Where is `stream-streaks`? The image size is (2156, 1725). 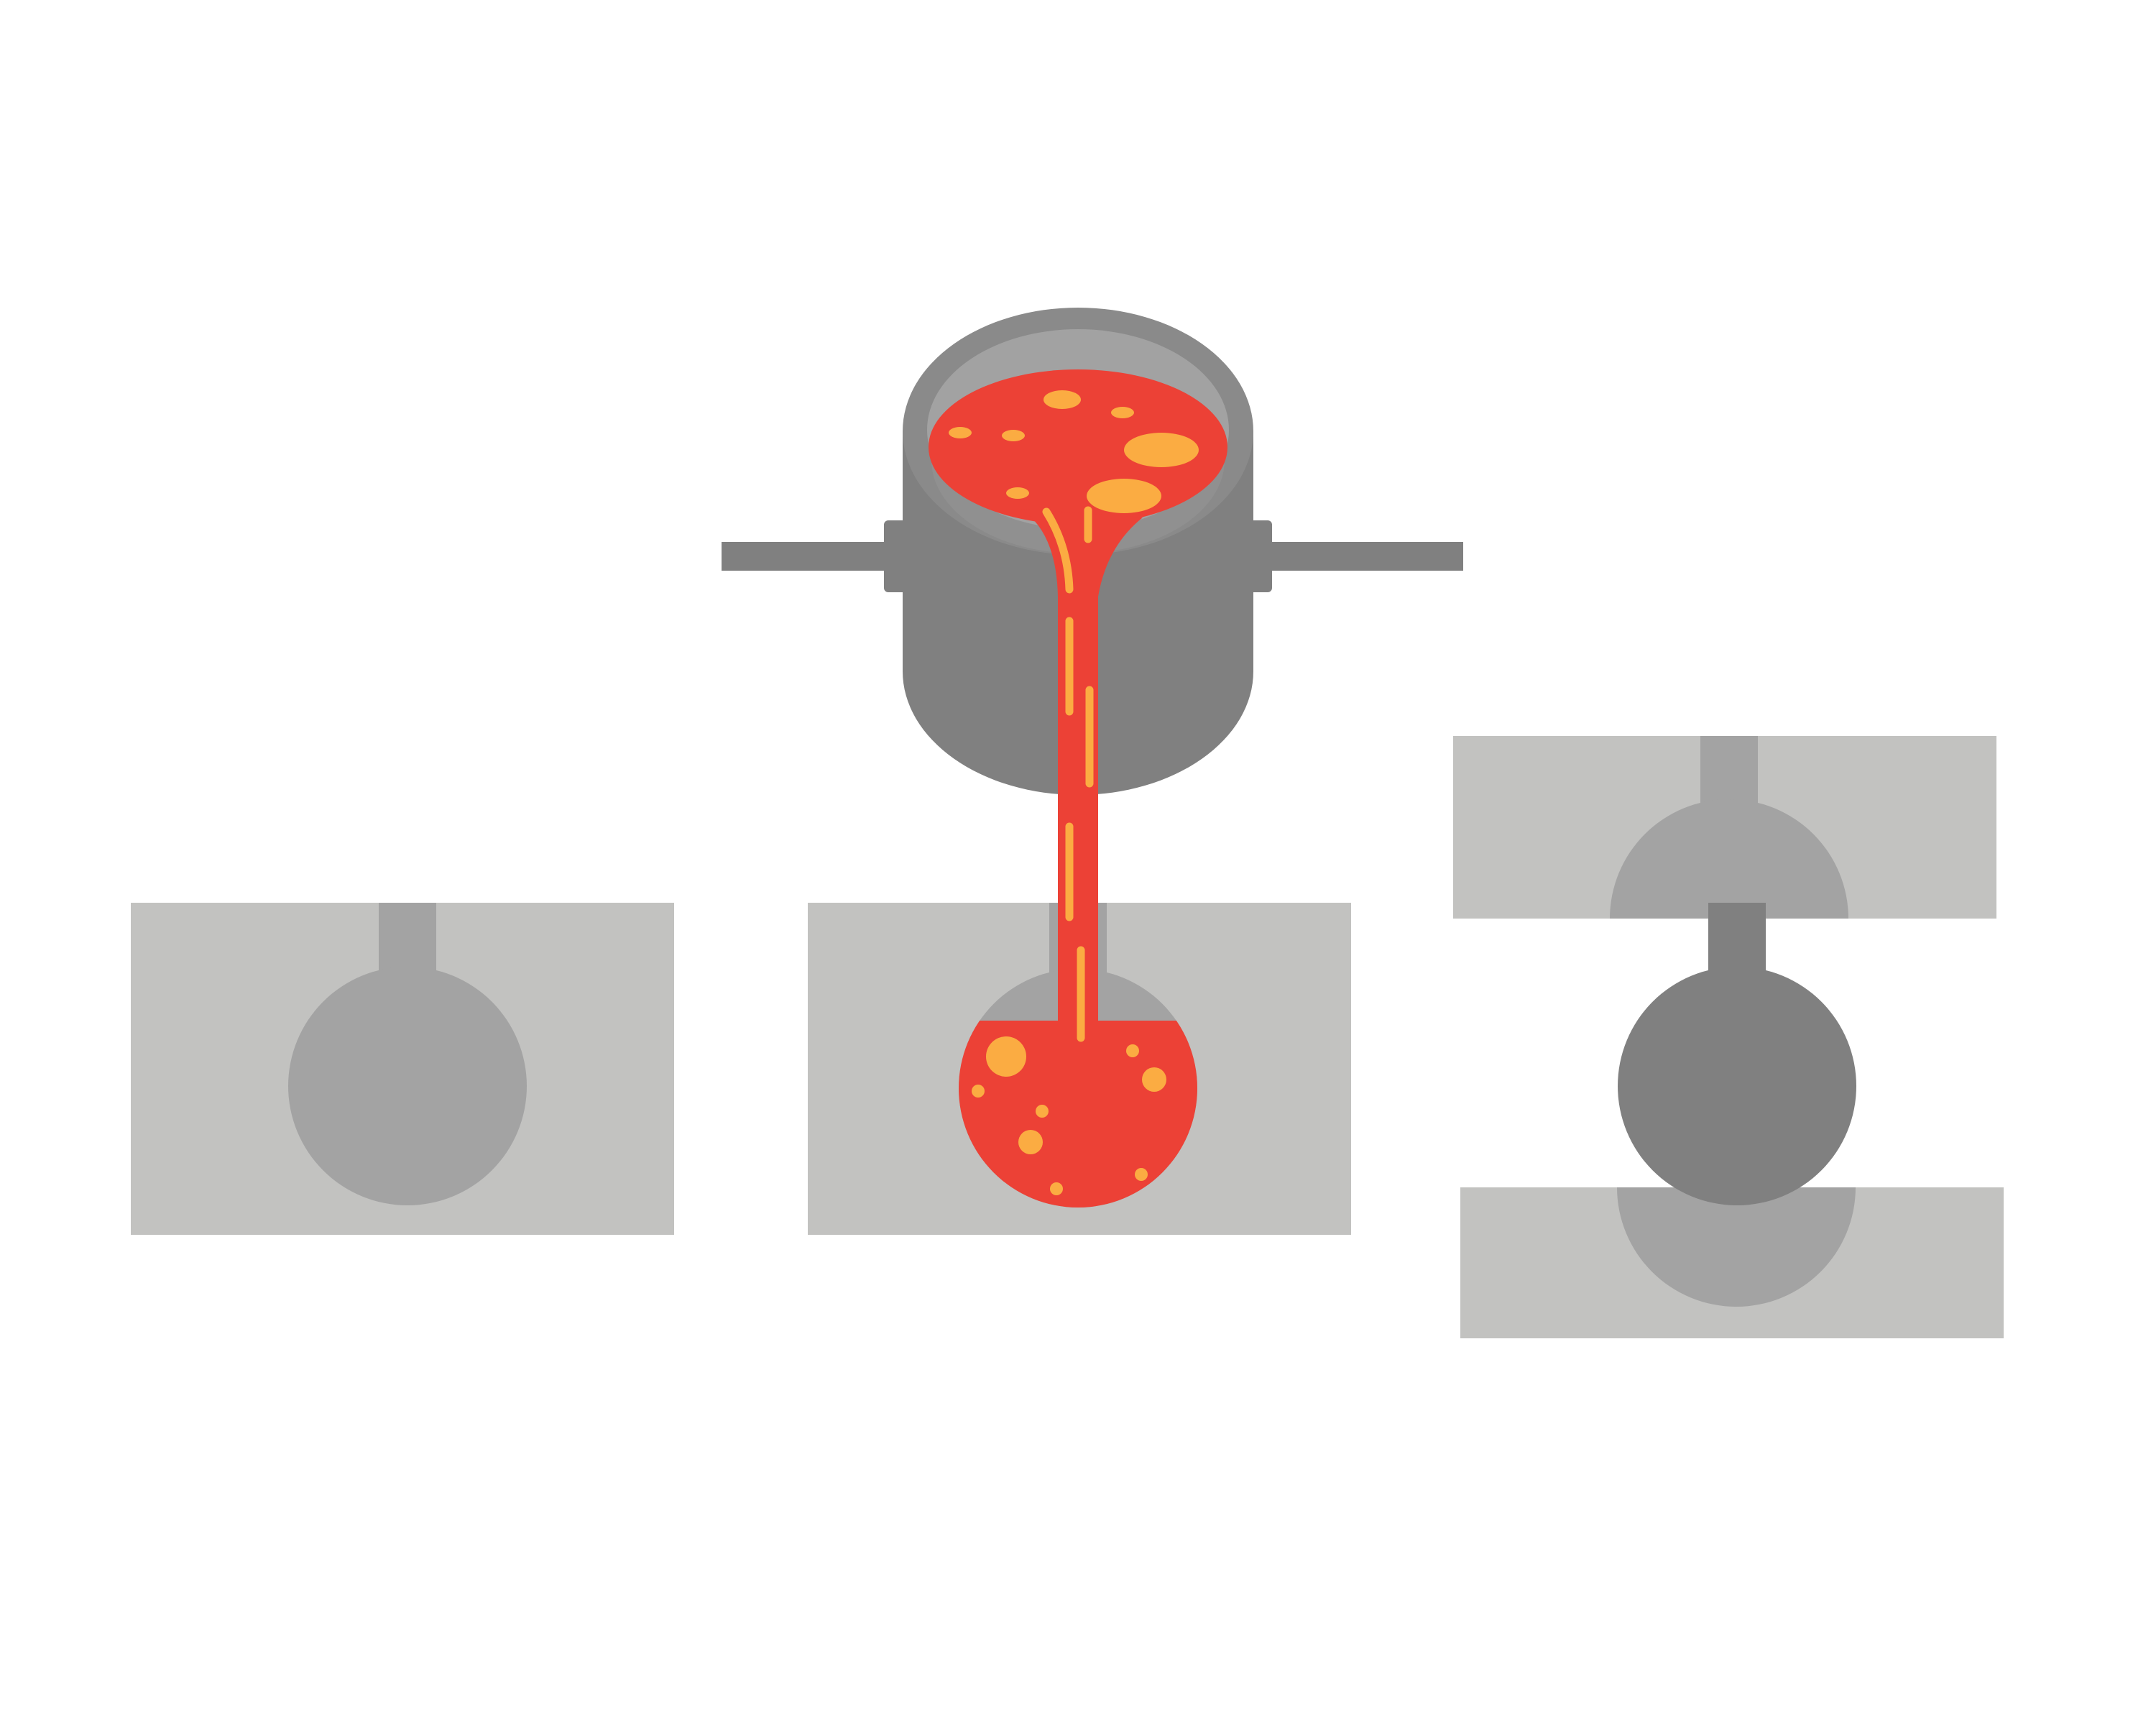 stream-streaks is located at coordinates (1068, 774).